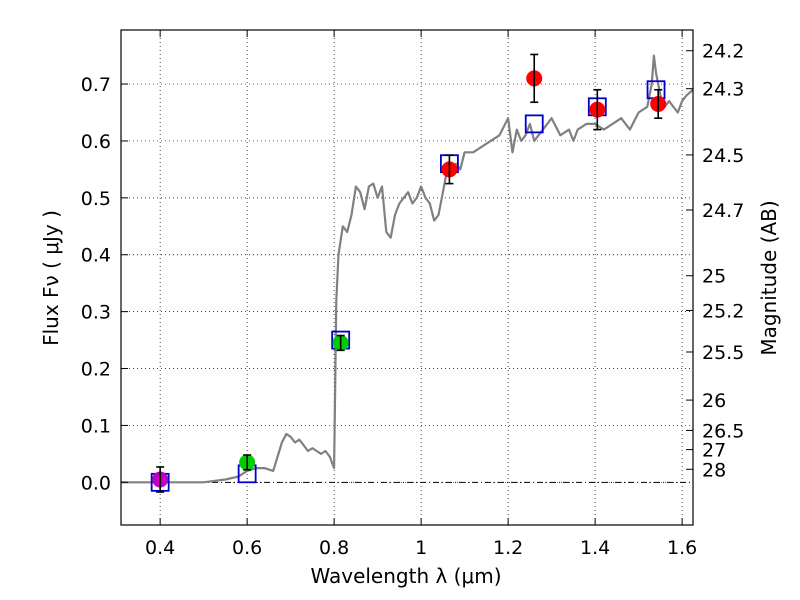 The width and height of the screenshot is (800, 600). Describe the element at coordinates (334, 548) in the screenshot. I see `x-tick-label: 0.8` at that location.